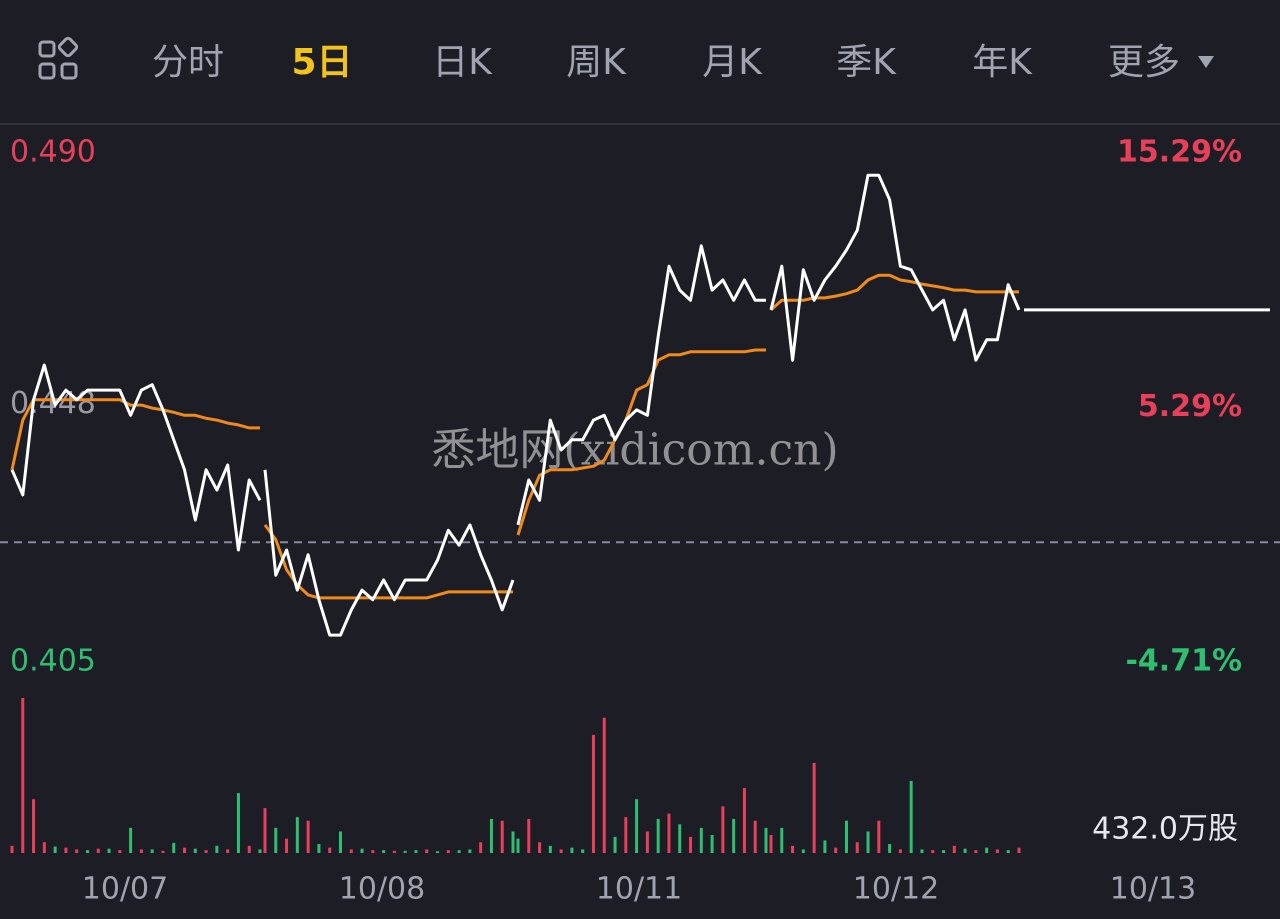 The width and height of the screenshot is (1280, 919). What do you see at coordinates (53, 403) in the screenshot?
I see `y-tick-label: 0.448` at bounding box center [53, 403].